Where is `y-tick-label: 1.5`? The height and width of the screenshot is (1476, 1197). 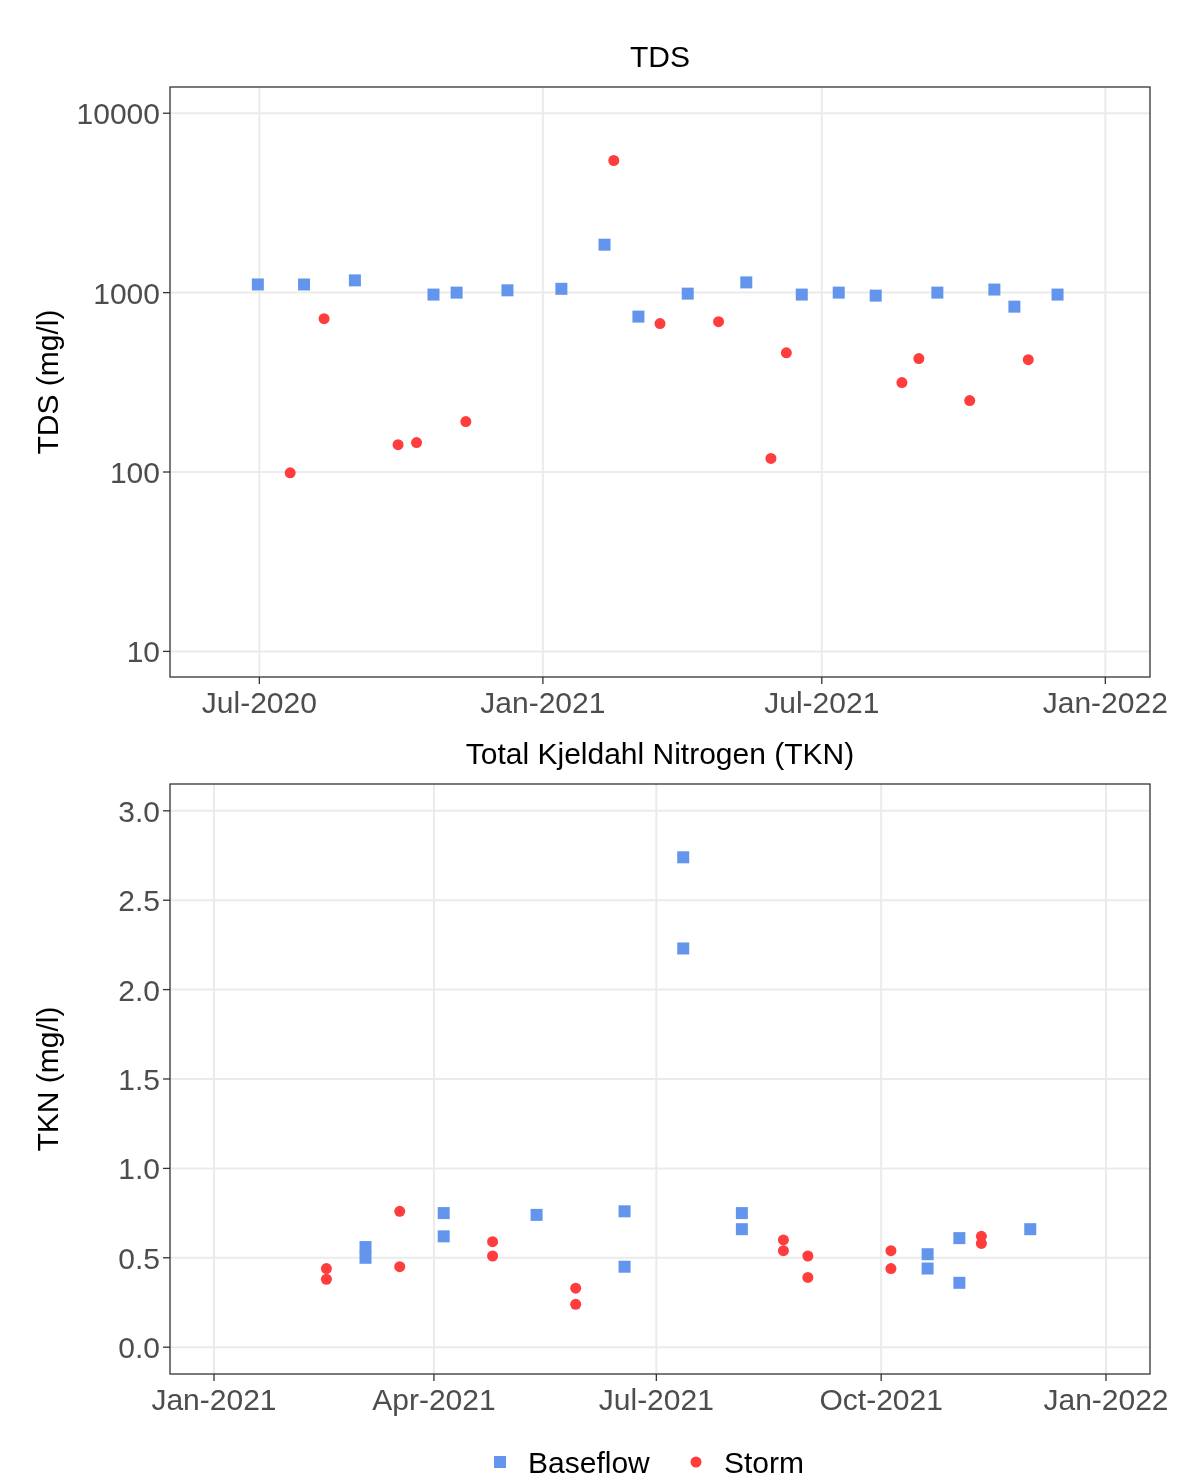
y-tick-label: 1.5 is located at coordinates (139, 1079).